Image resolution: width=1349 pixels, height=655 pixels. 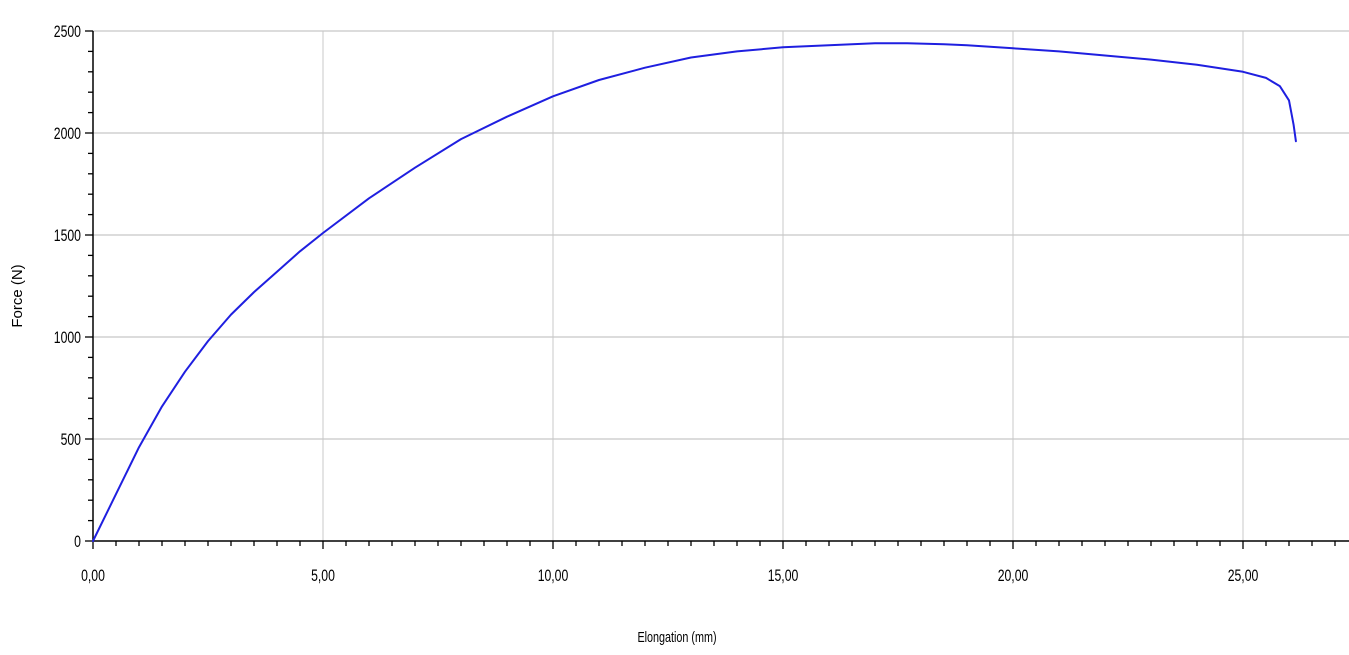 I want to click on y-tick-label: 1000, so click(x=67, y=338).